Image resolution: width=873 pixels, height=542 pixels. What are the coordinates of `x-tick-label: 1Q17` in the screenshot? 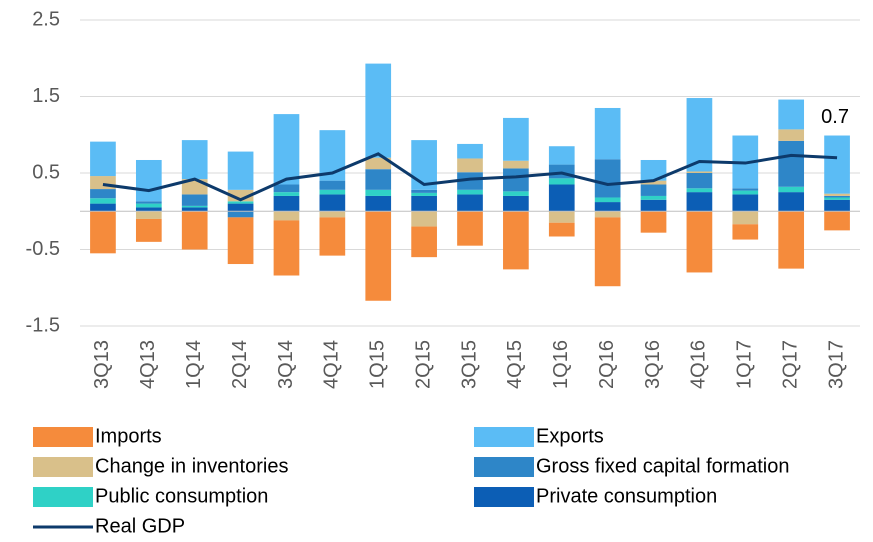 It's located at (745, 364).